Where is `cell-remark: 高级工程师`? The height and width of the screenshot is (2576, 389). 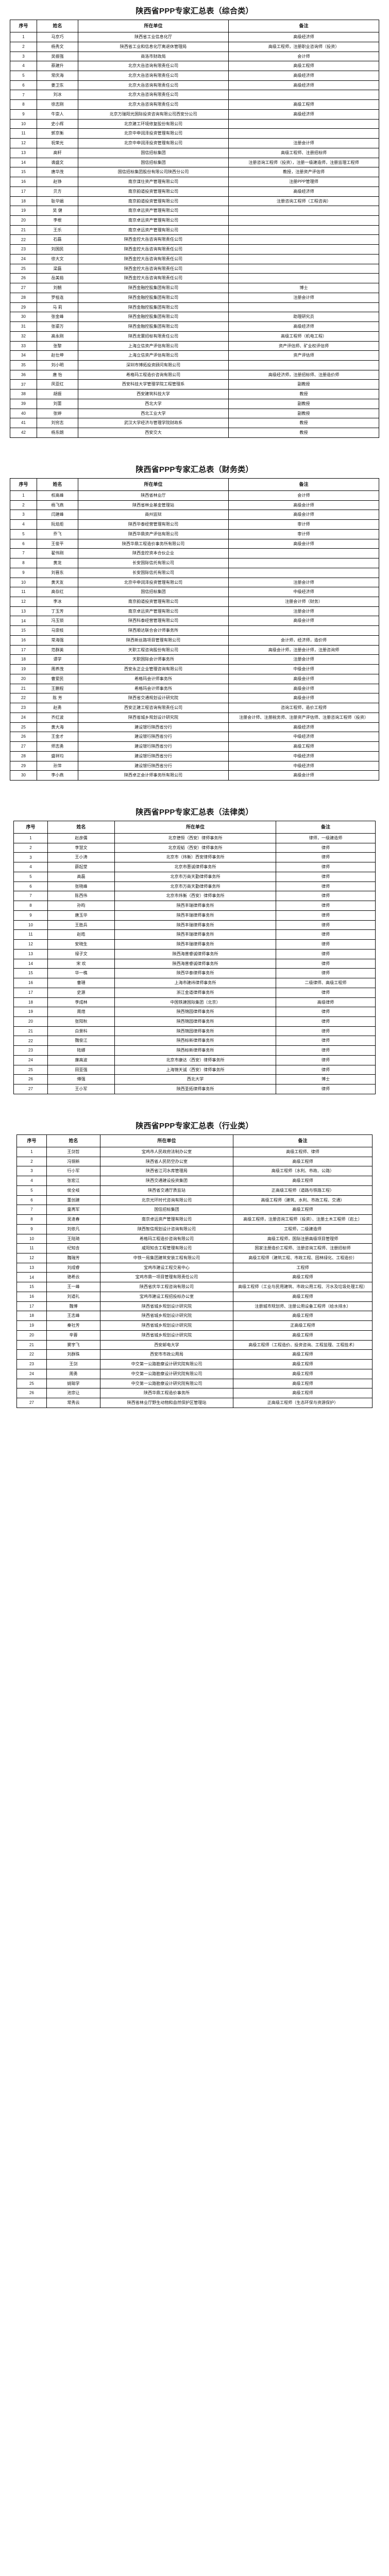 cell-remark: 高级工程师 is located at coordinates (303, 1161).